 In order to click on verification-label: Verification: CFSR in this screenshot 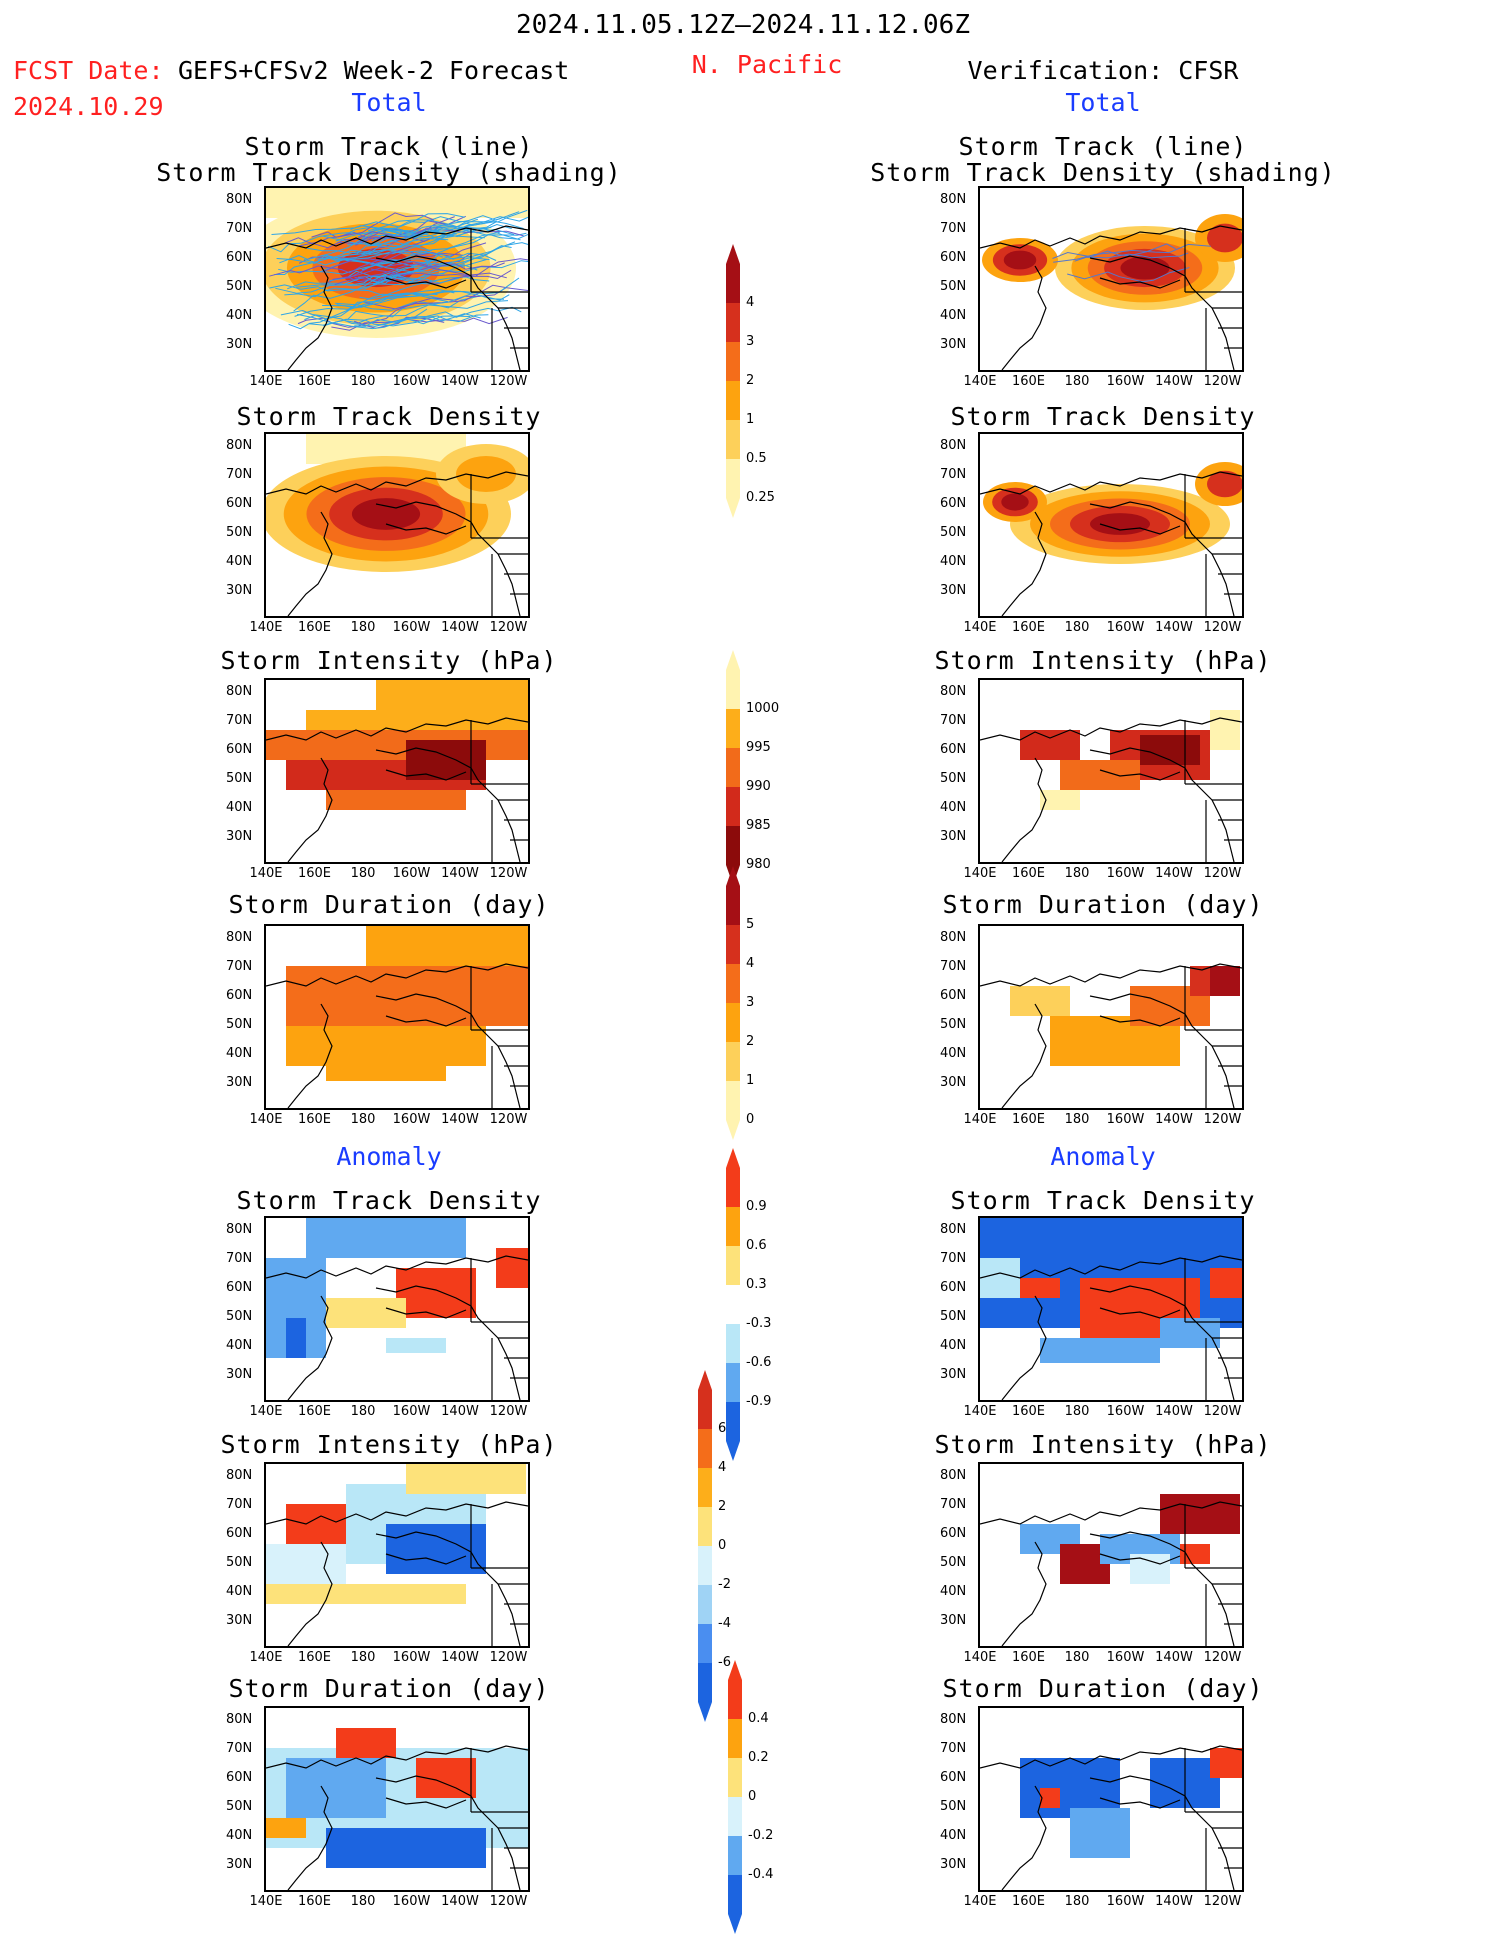, I will do `click(1103, 70)`.